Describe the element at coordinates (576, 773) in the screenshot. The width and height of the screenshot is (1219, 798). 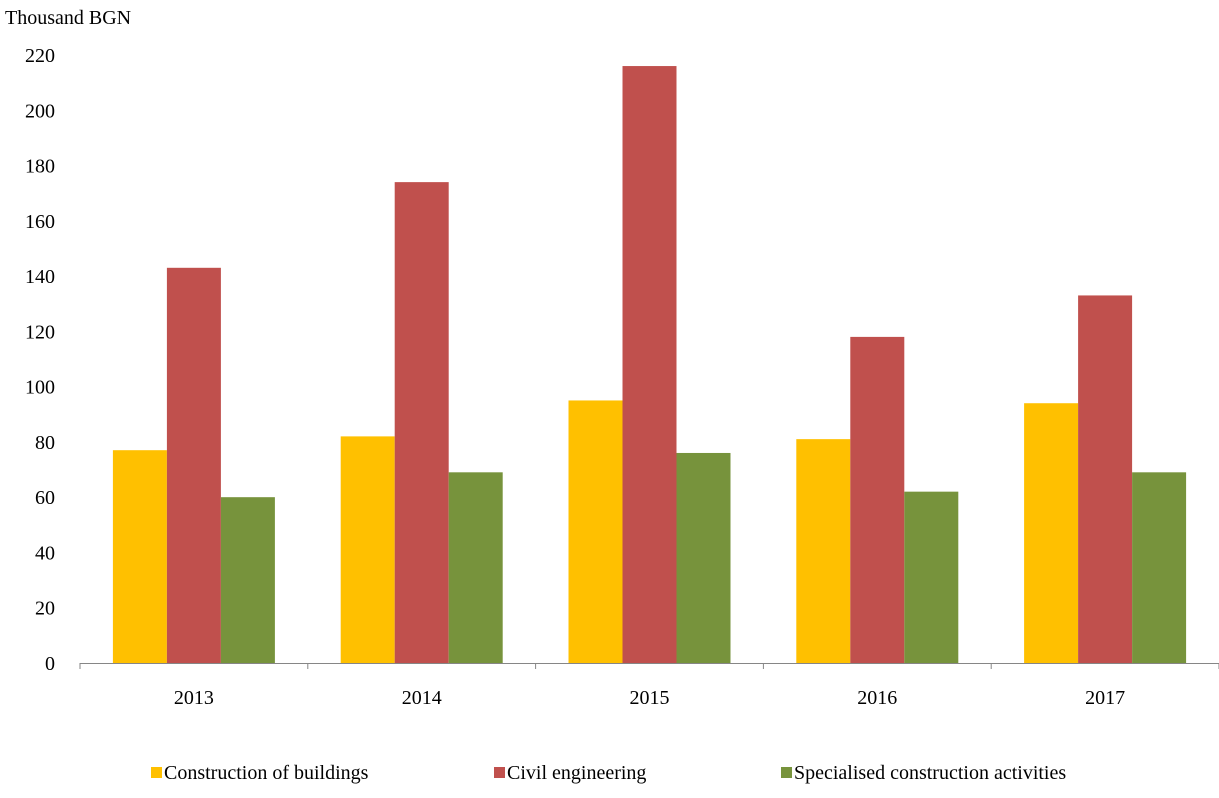
I see `legend-label: Civil engineering` at that location.